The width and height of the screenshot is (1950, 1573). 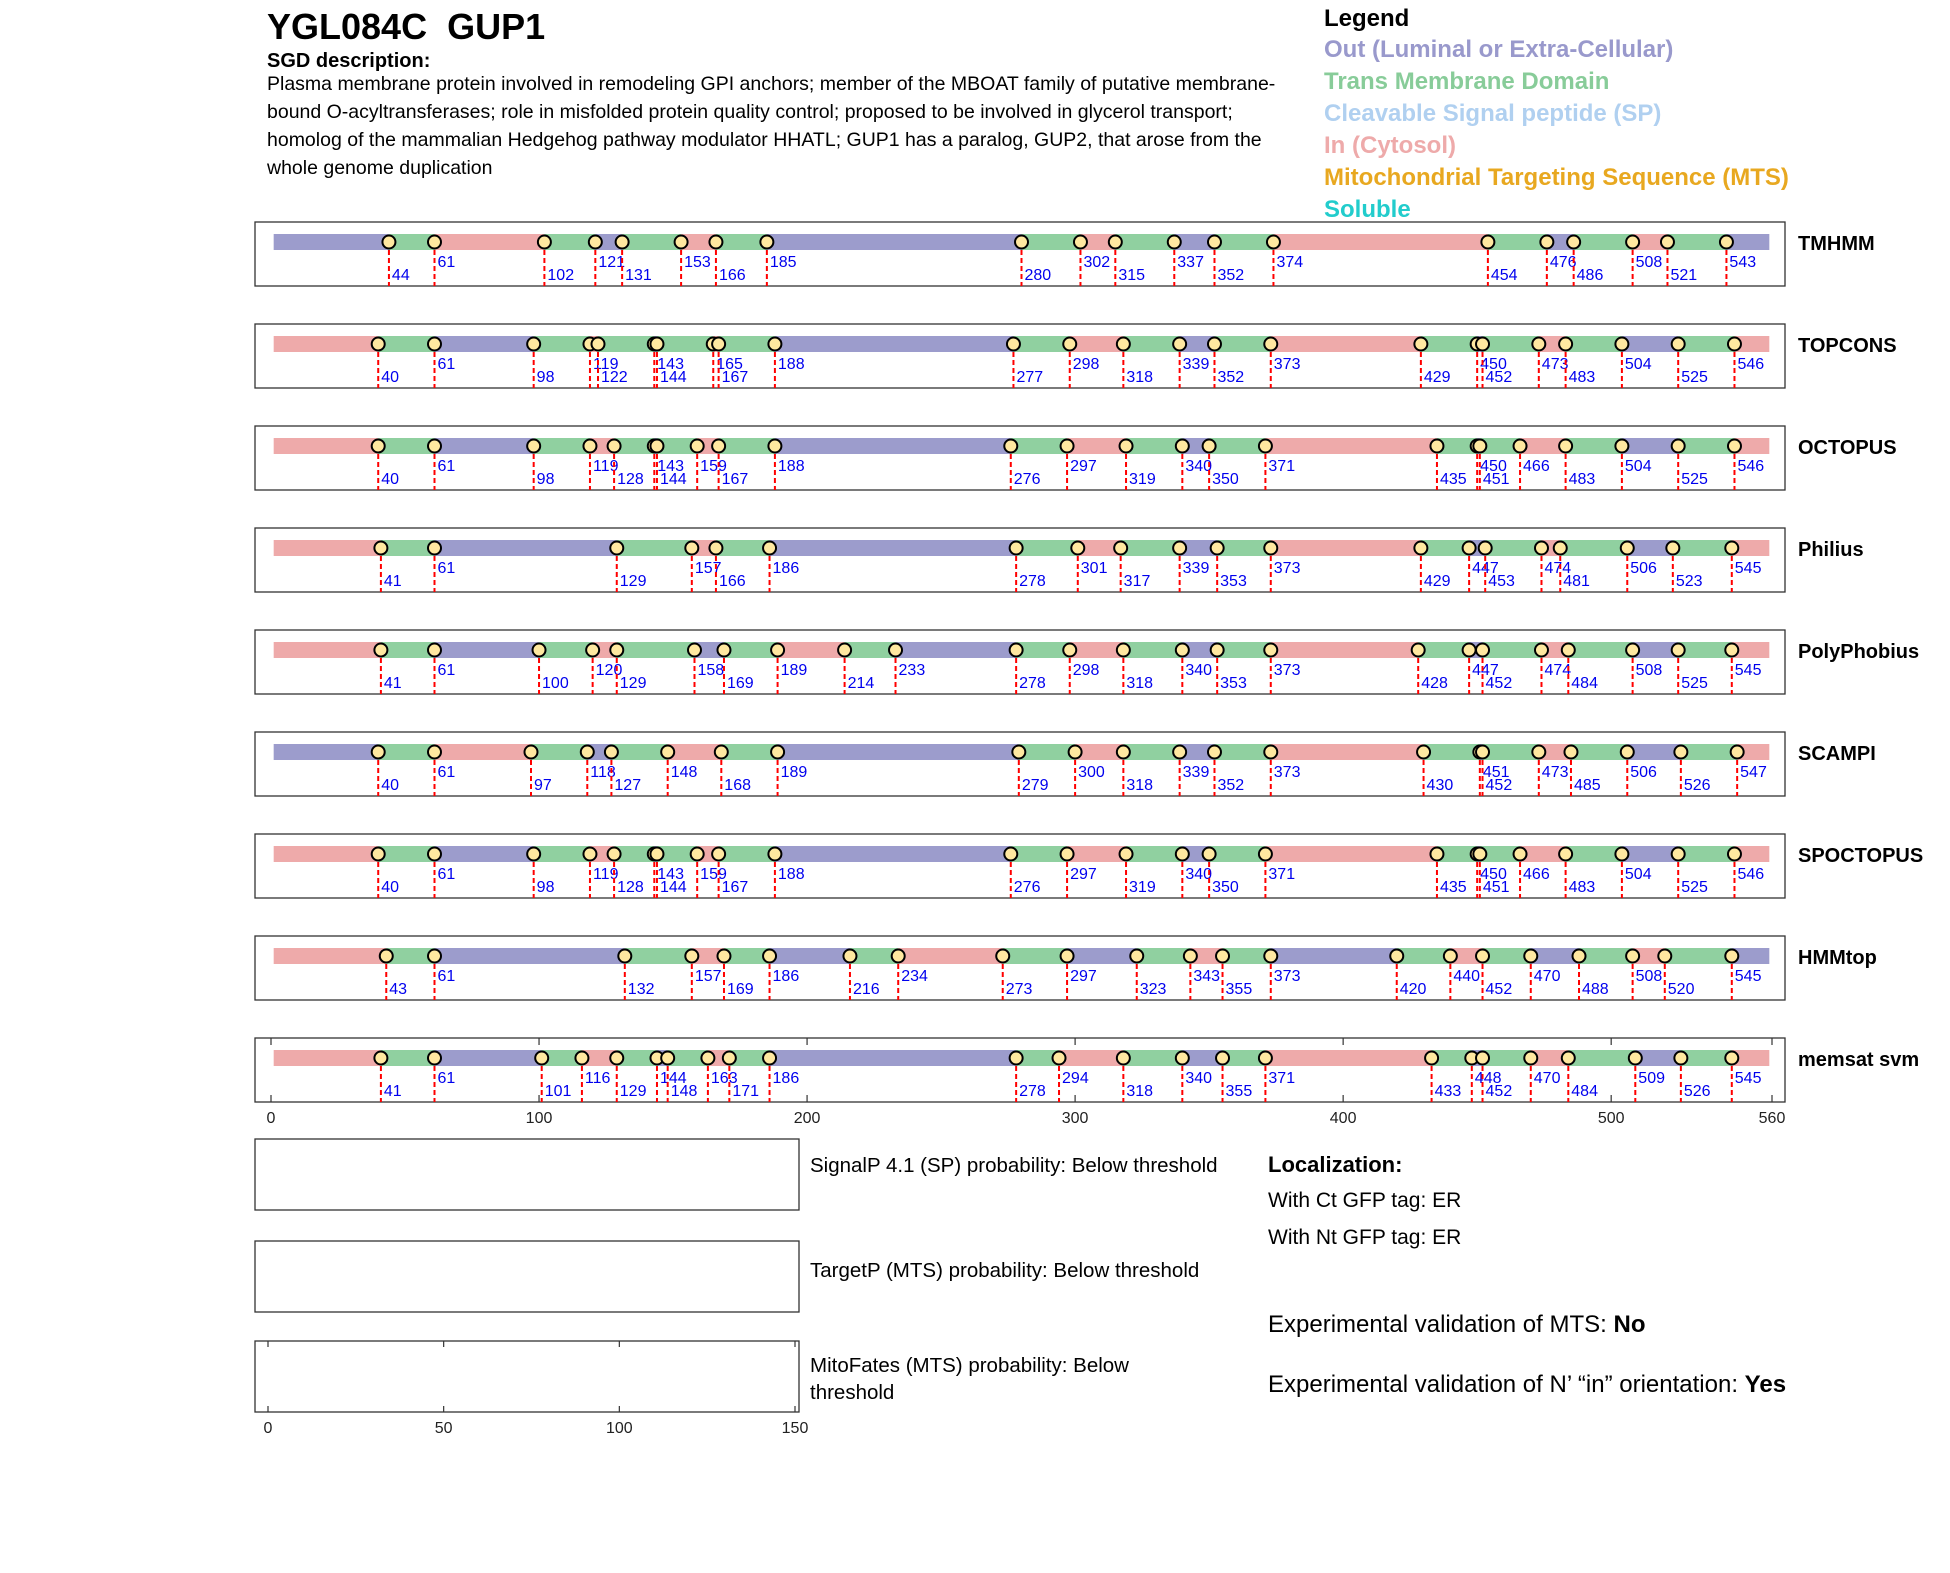 I want to click on boundary-label: 165, so click(x=729, y=364).